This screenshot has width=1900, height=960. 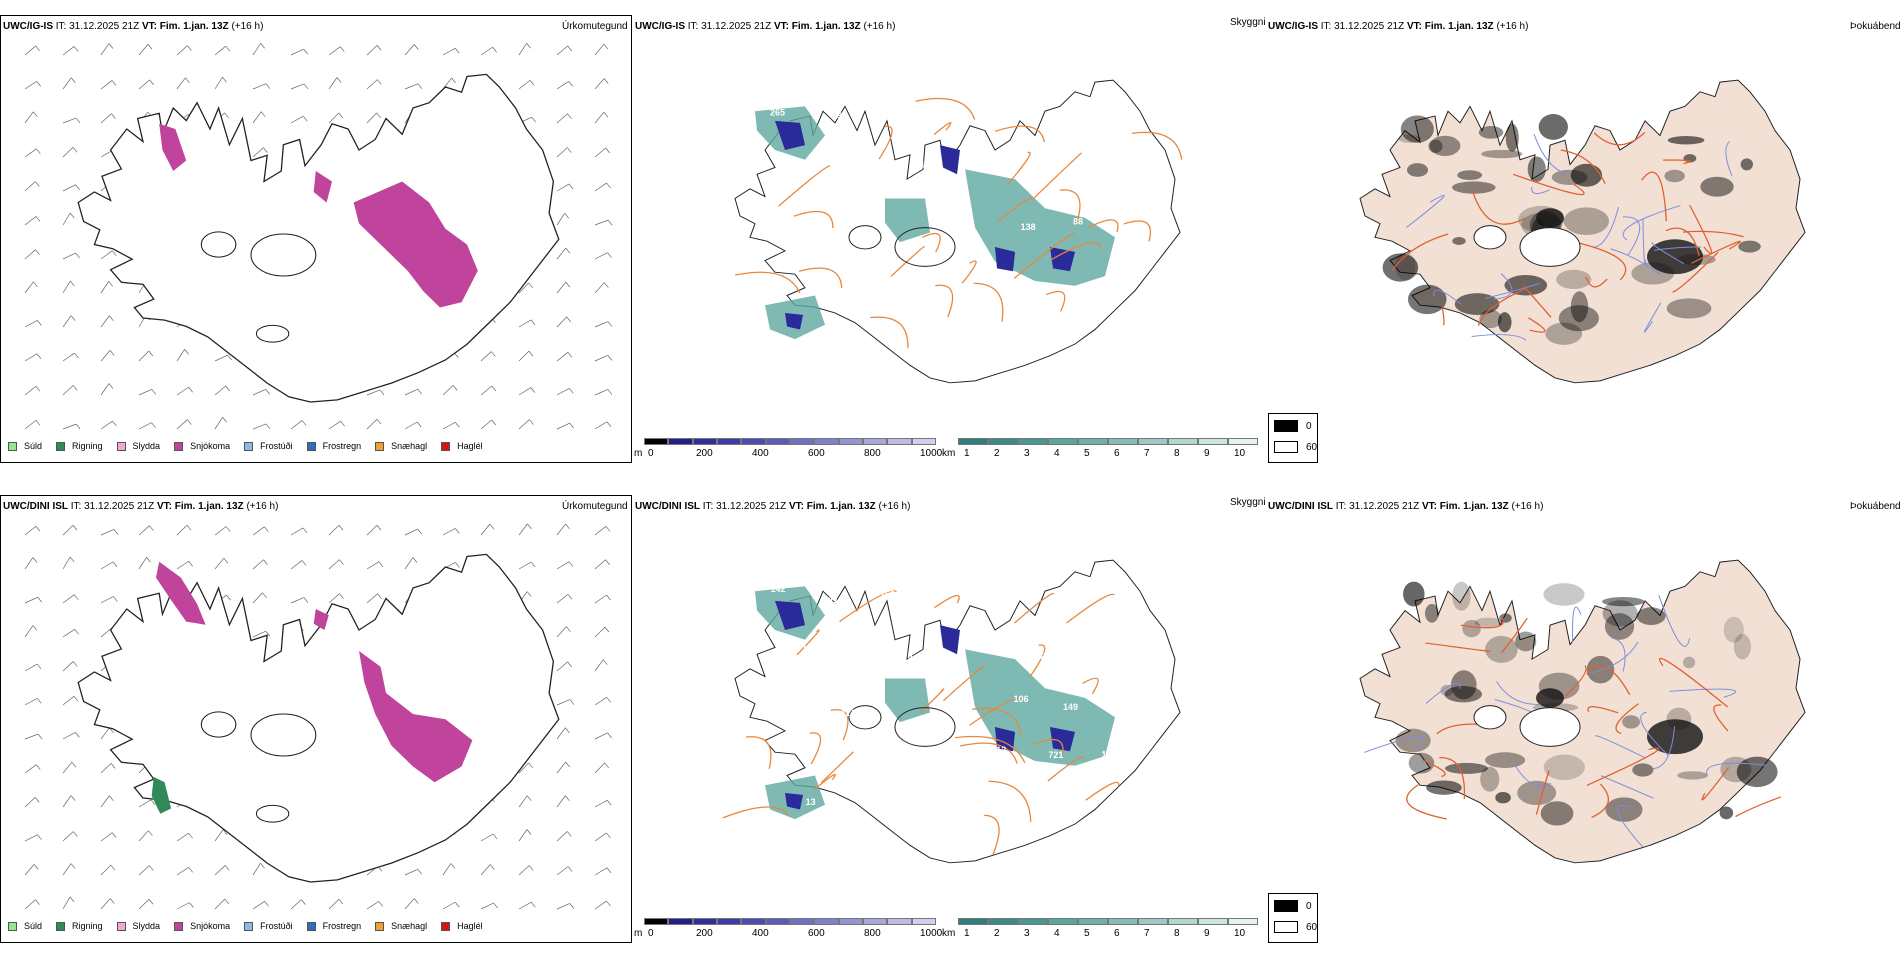 I want to click on colorbar-tick: 2, so click(x=997, y=453).